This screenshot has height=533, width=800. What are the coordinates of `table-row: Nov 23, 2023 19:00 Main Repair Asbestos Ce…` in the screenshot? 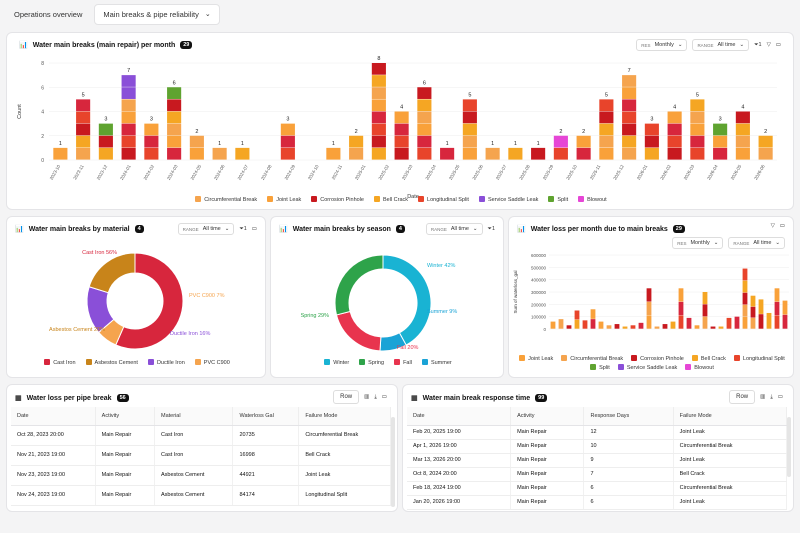 It's located at (201, 475).